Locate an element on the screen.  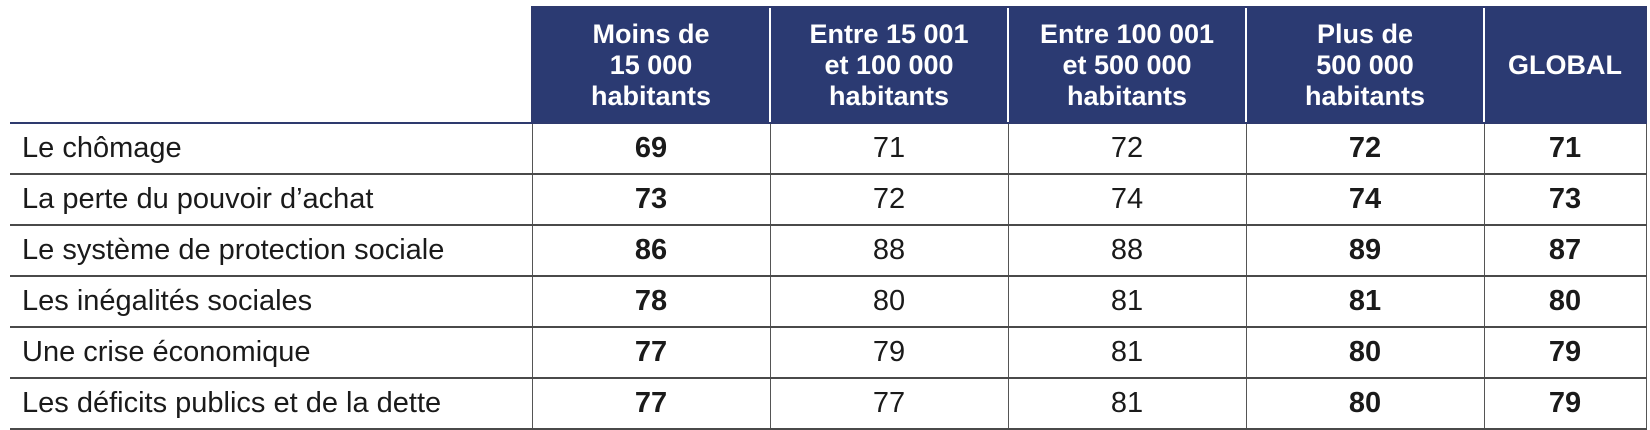
column-header-label: Plus de 500 000 habitants is located at coordinates (1364, 64).